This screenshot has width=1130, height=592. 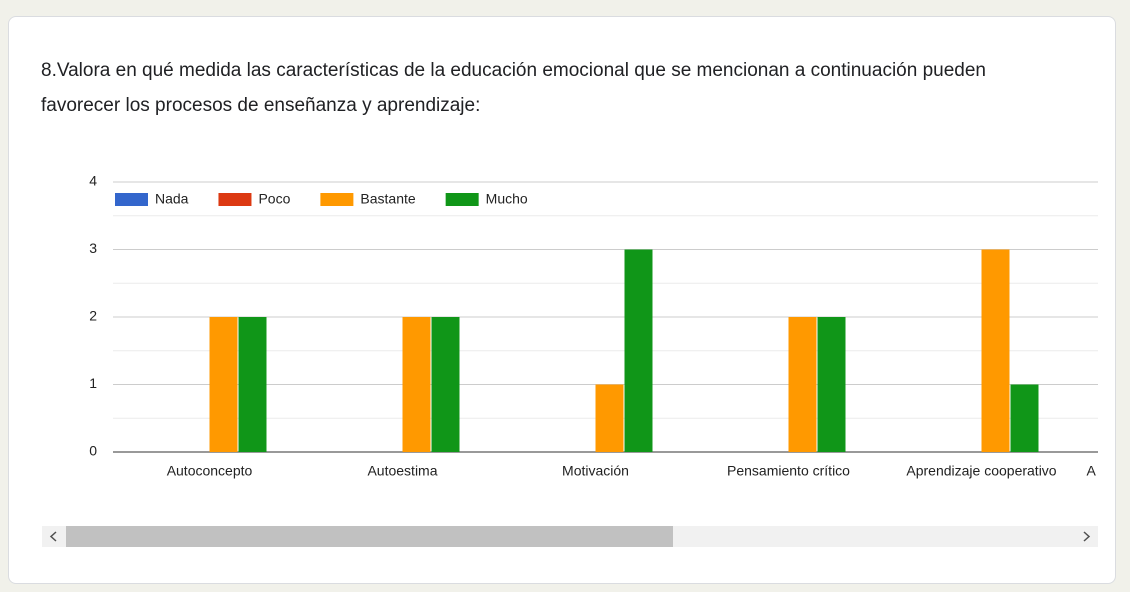 I want to click on x-tick-label: Autoestima, so click(x=402, y=471).